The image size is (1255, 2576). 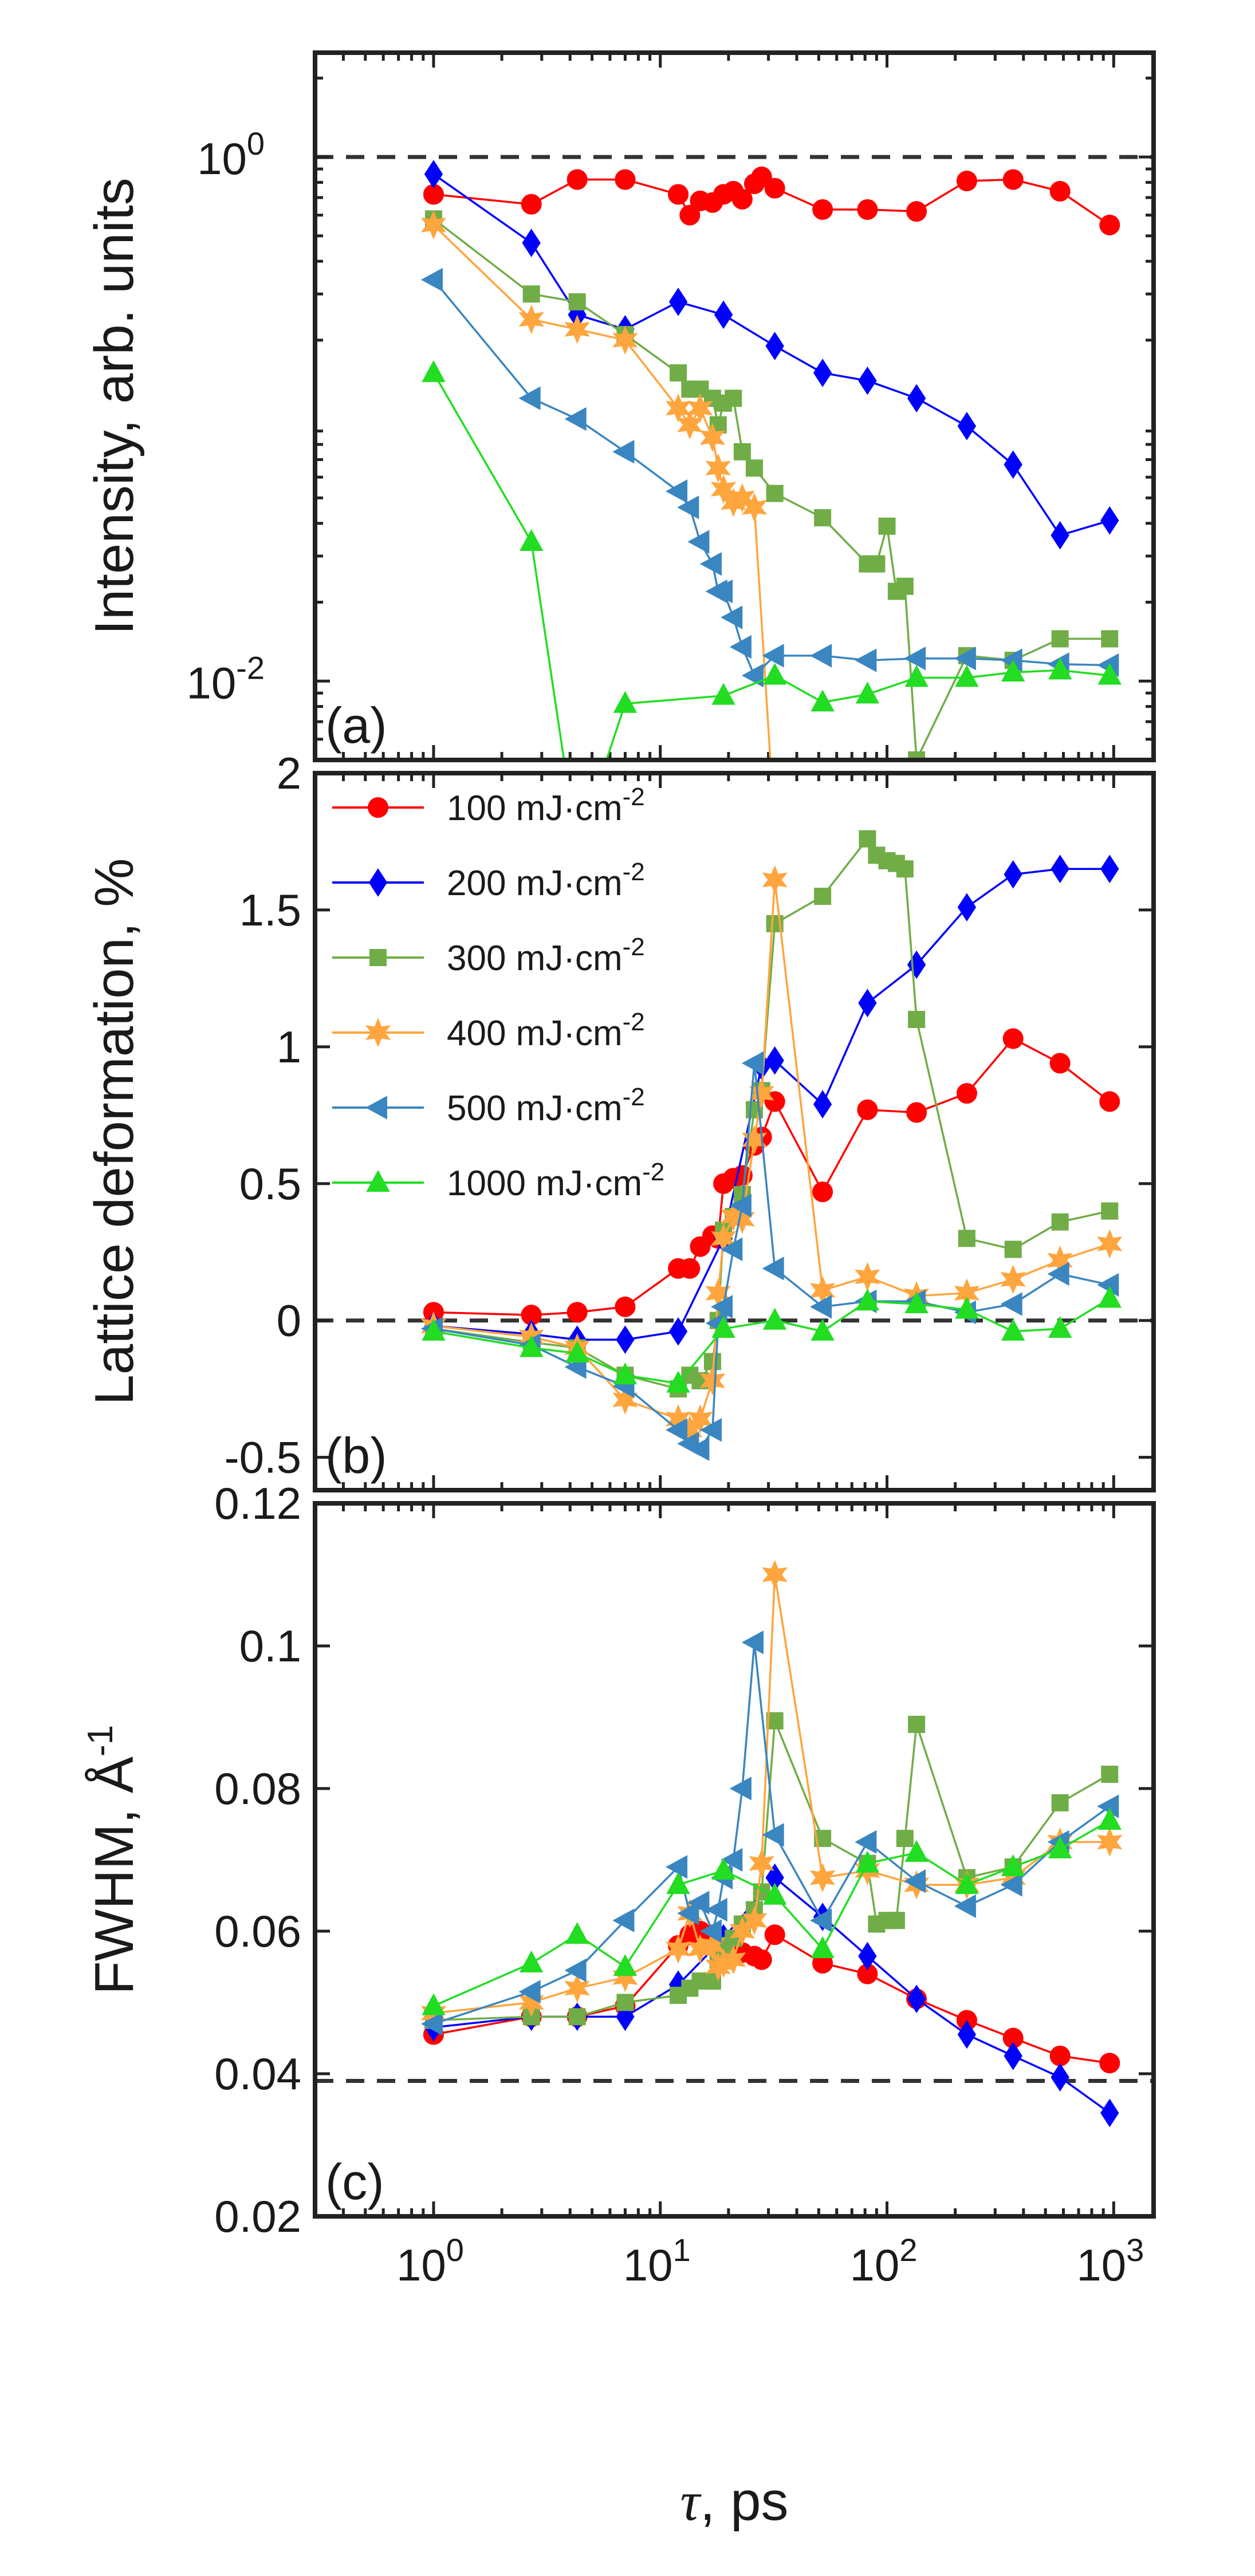 What do you see at coordinates (1110, 2261) in the screenshot?
I see `x-tick-label: 10³` at bounding box center [1110, 2261].